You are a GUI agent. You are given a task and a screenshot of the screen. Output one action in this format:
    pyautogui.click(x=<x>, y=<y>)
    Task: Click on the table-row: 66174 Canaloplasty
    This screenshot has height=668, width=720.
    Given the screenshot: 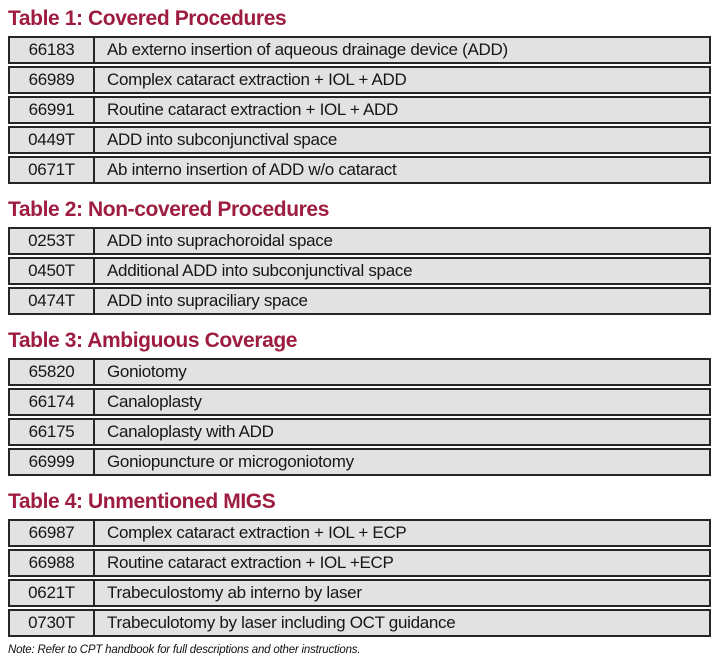 What is the action you would take?
    pyautogui.click(x=359, y=402)
    